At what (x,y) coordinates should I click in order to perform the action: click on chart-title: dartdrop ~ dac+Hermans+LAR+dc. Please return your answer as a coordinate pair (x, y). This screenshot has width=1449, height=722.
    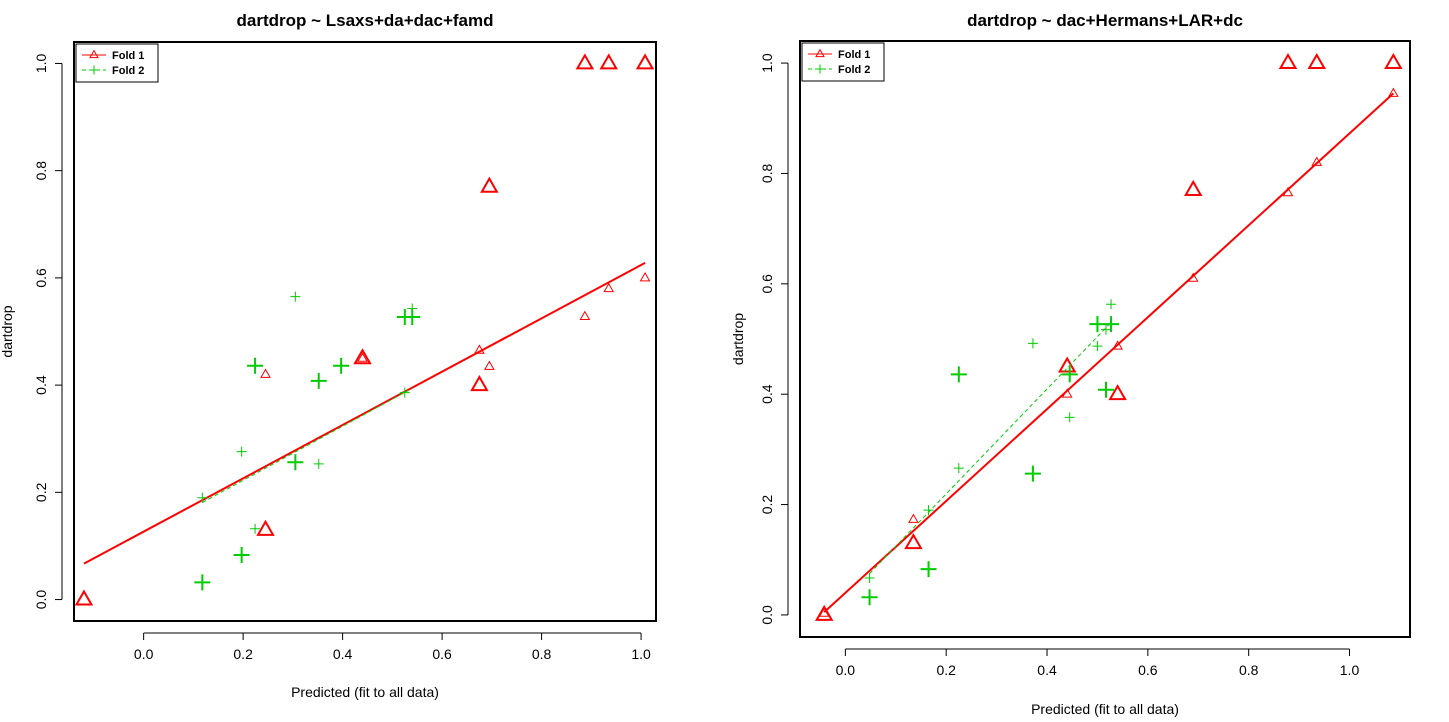
    Looking at the image, I should click on (1105, 20).